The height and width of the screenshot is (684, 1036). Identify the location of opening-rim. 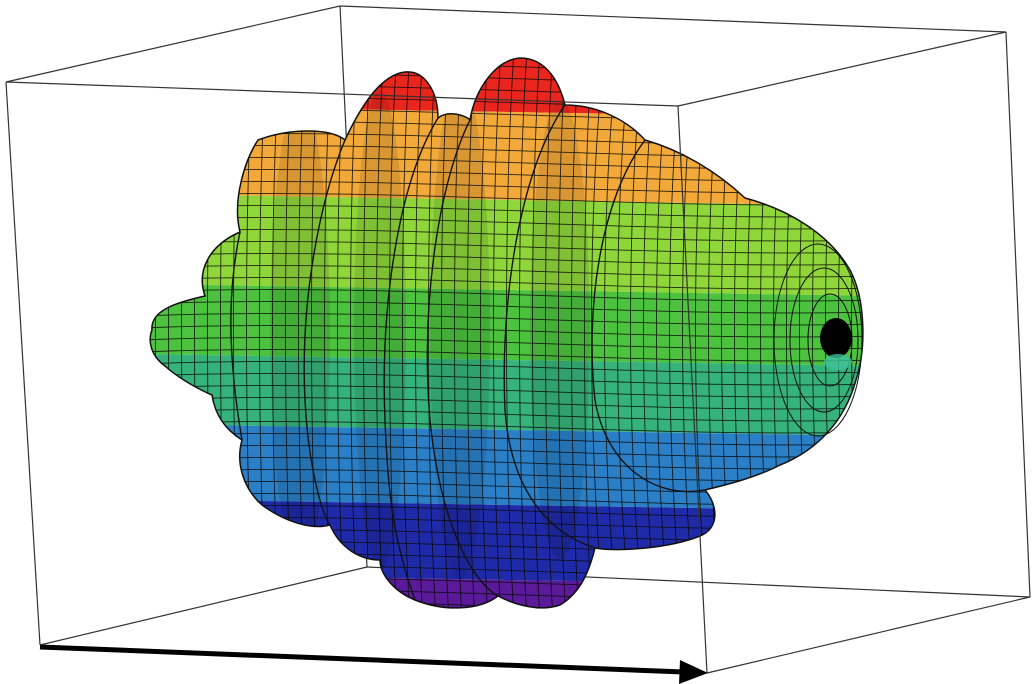
(838, 362).